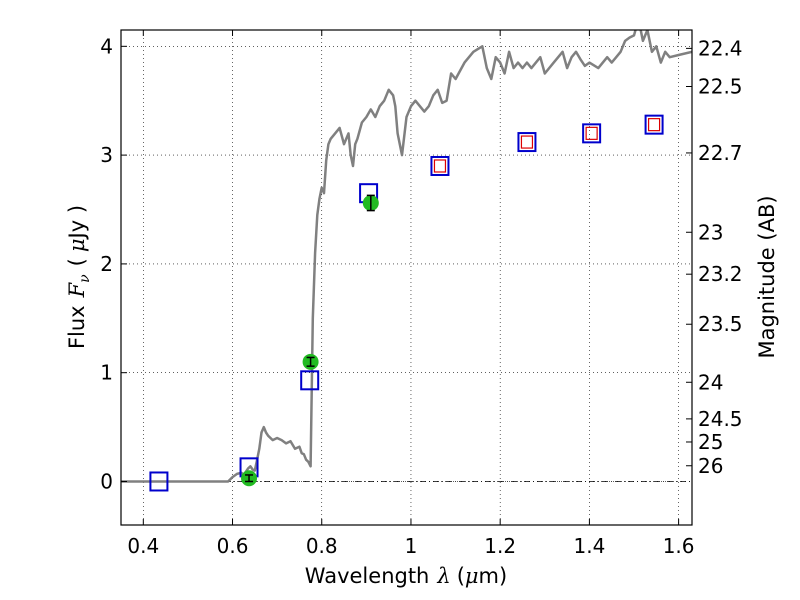  I want to click on y2-tick-label: 23.2, so click(720, 274).